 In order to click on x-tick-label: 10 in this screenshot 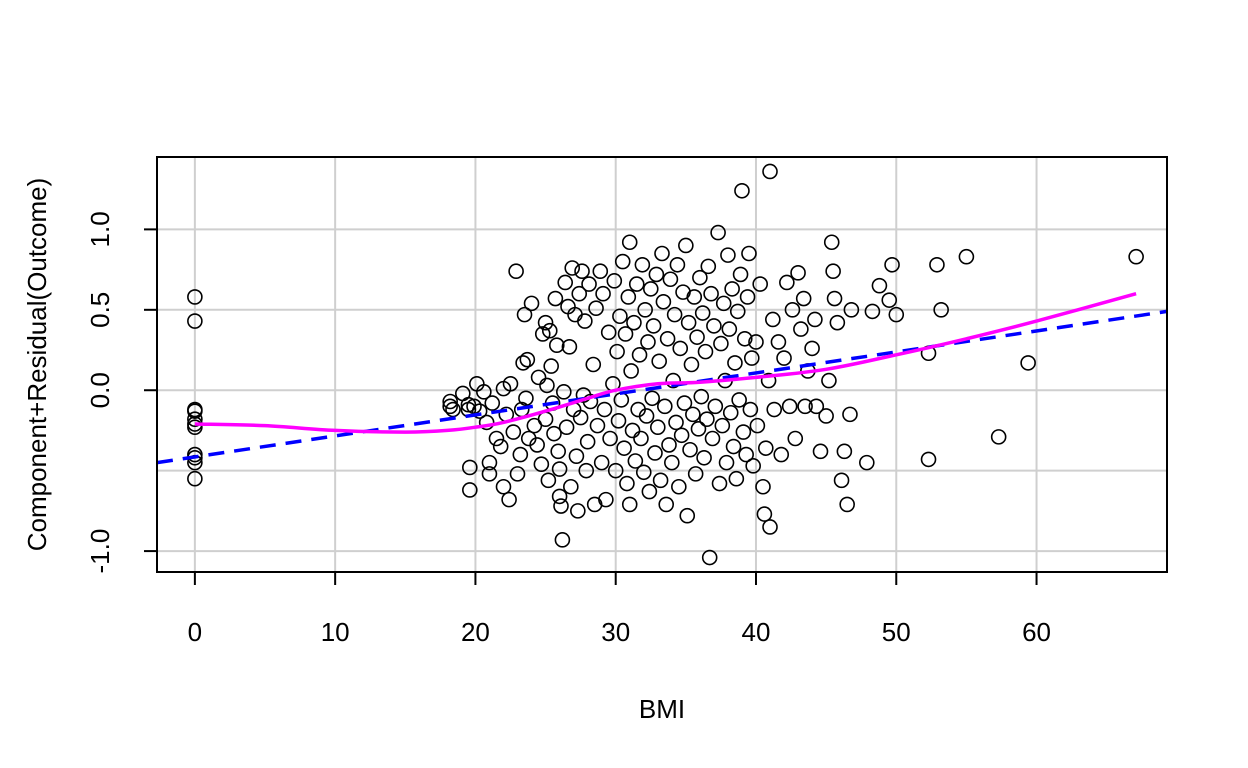, I will do `click(335, 632)`.